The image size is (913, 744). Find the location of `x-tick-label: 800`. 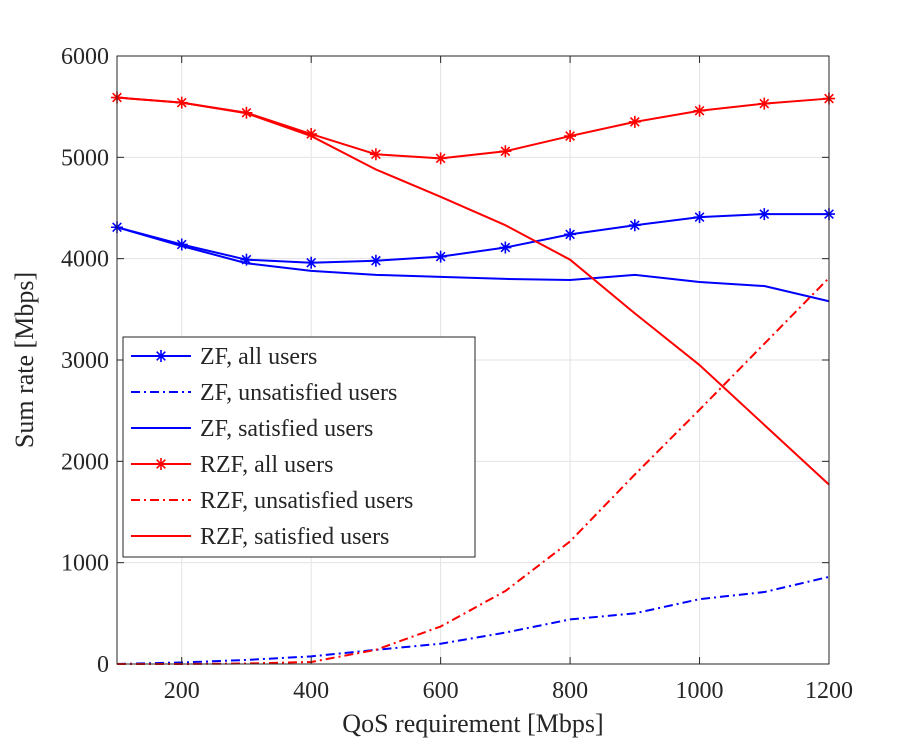

x-tick-label: 800 is located at coordinates (570, 691).